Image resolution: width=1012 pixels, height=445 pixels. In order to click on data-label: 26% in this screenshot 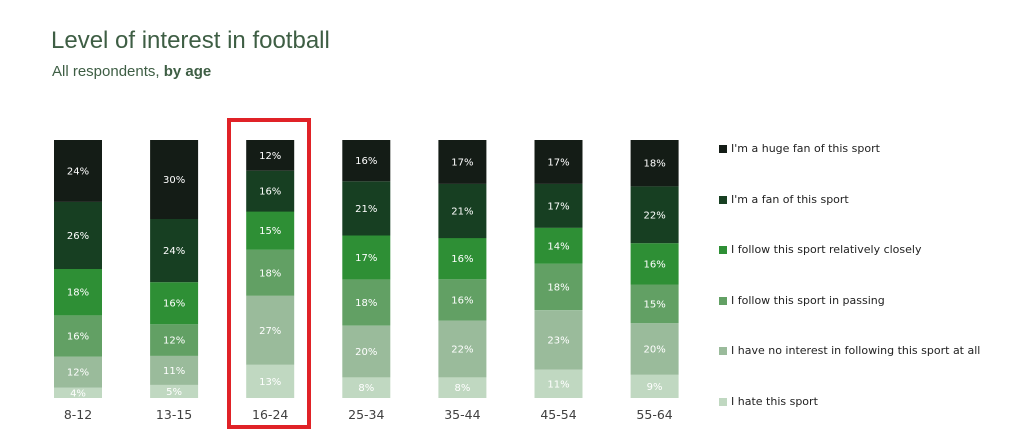, I will do `click(78, 236)`.